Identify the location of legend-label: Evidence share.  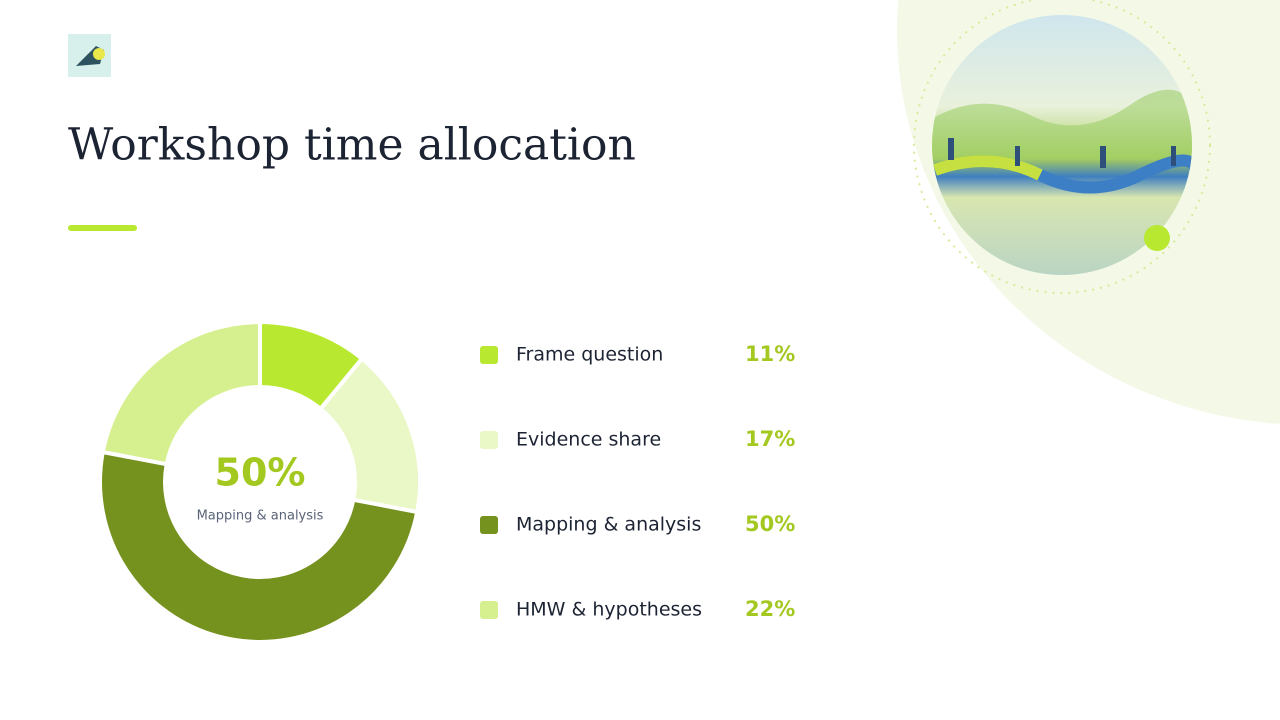
(588, 440).